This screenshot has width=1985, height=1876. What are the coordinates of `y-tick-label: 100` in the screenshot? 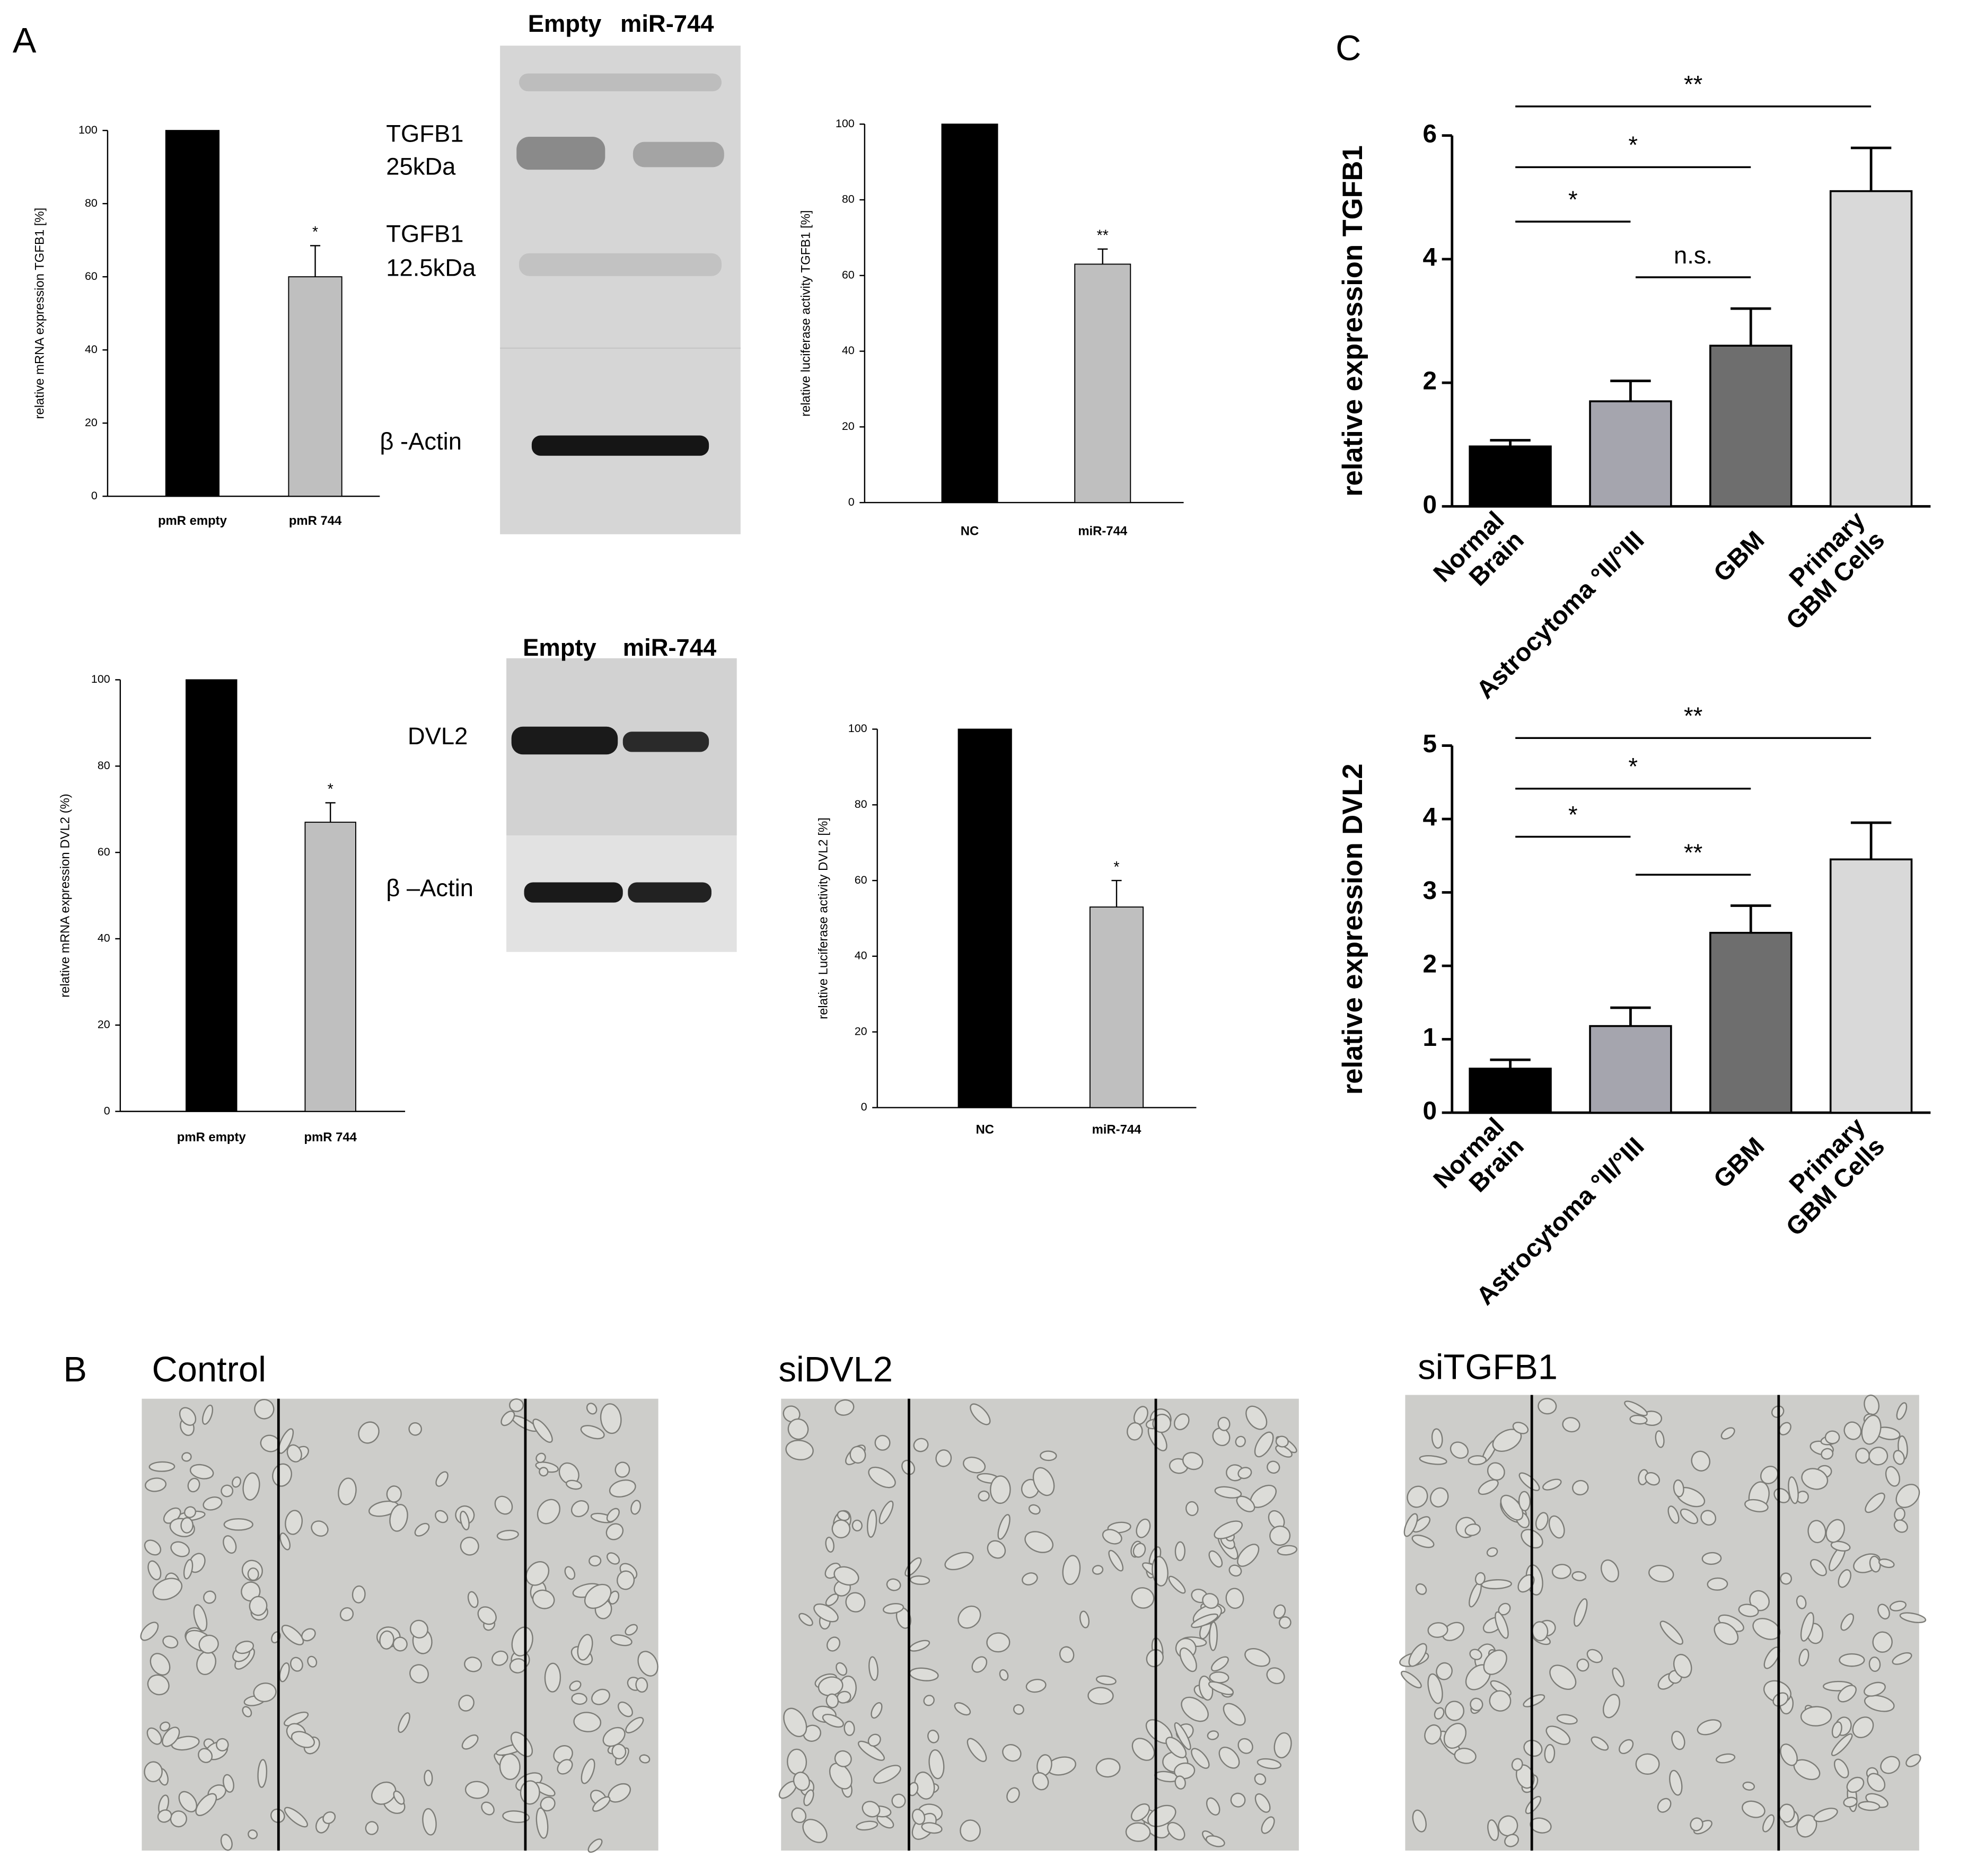 It's located at (100, 679).